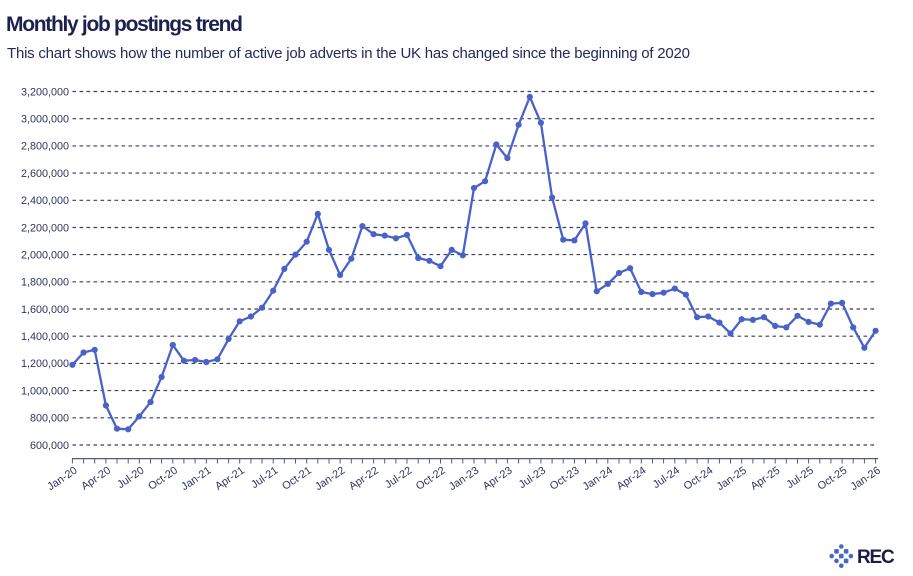  Describe the element at coordinates (124, 24) in the screenshot. I see `svg-text: Monthly job postings trend` at that location.